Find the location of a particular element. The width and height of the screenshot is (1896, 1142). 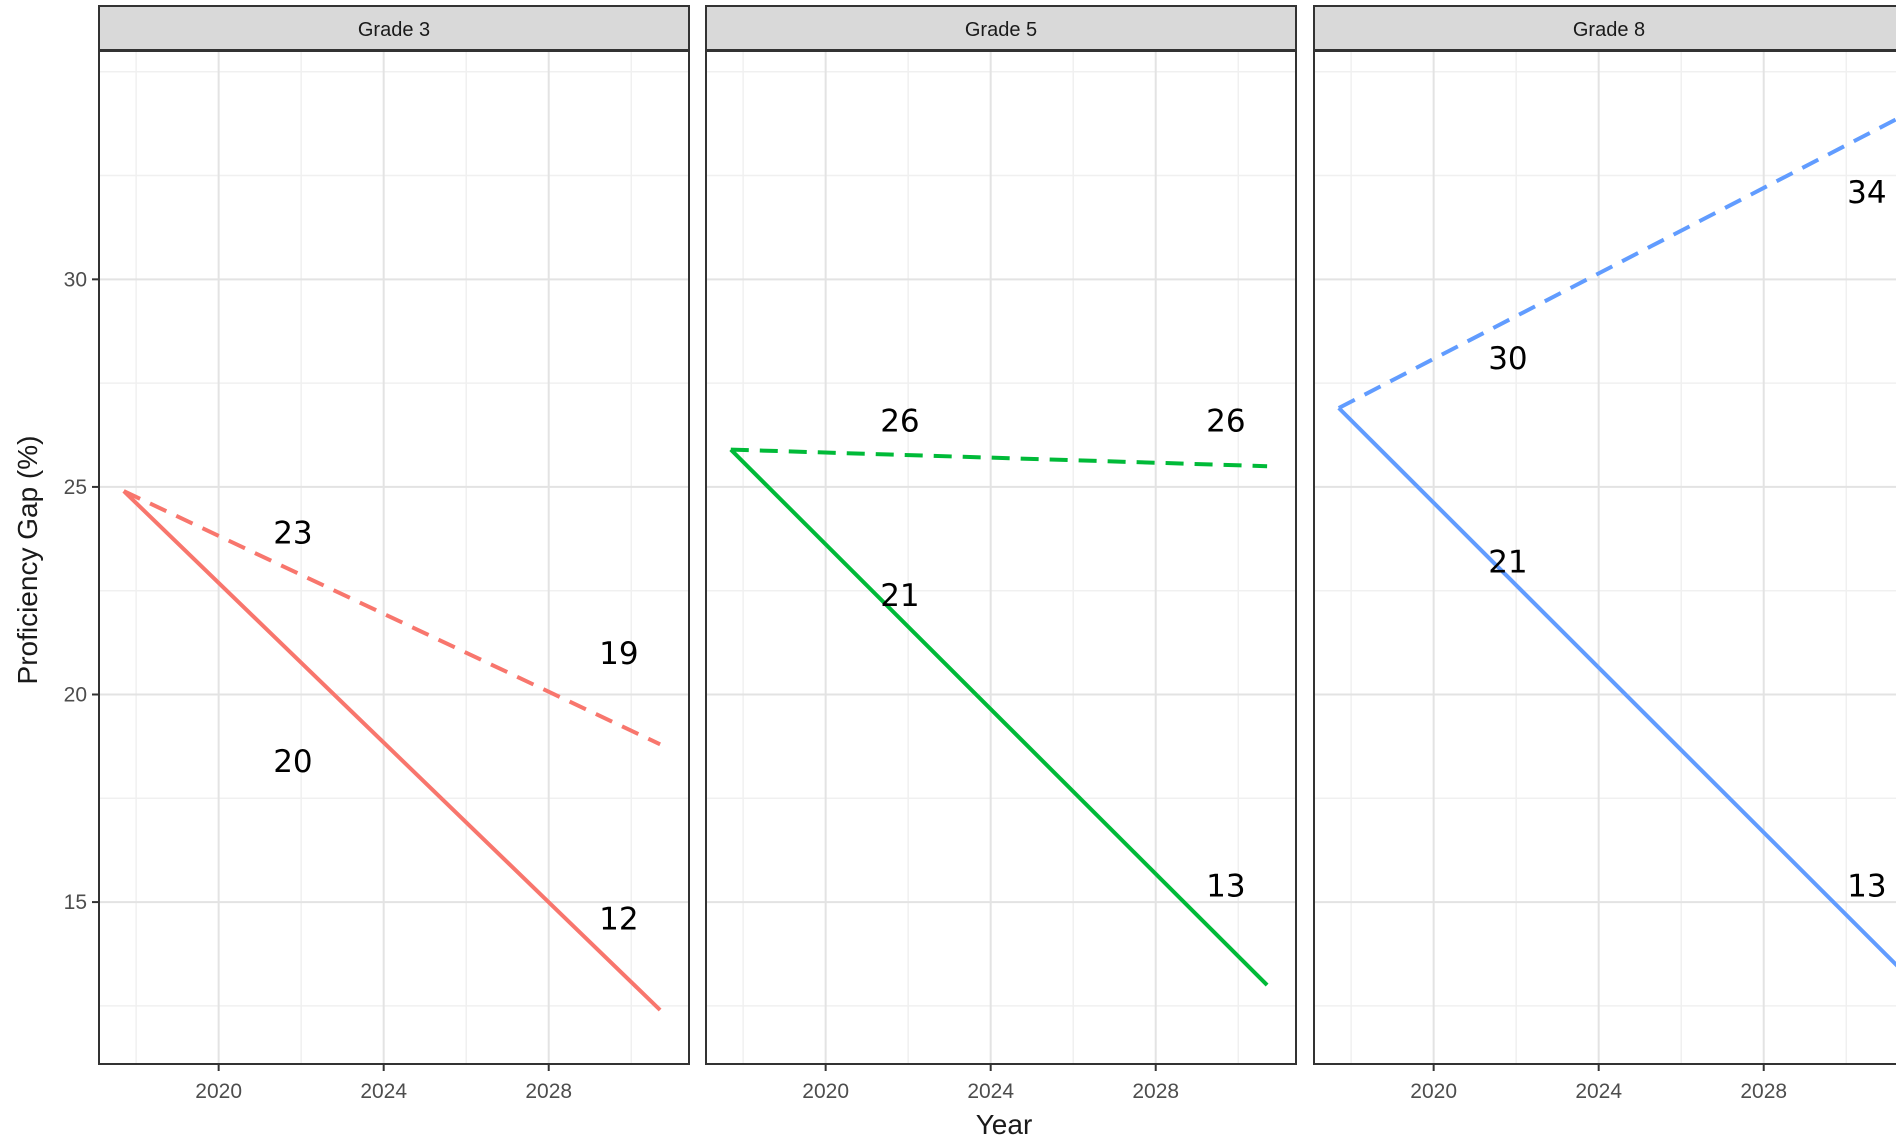

data-label: 34 is located at coordinates (1866, 193).